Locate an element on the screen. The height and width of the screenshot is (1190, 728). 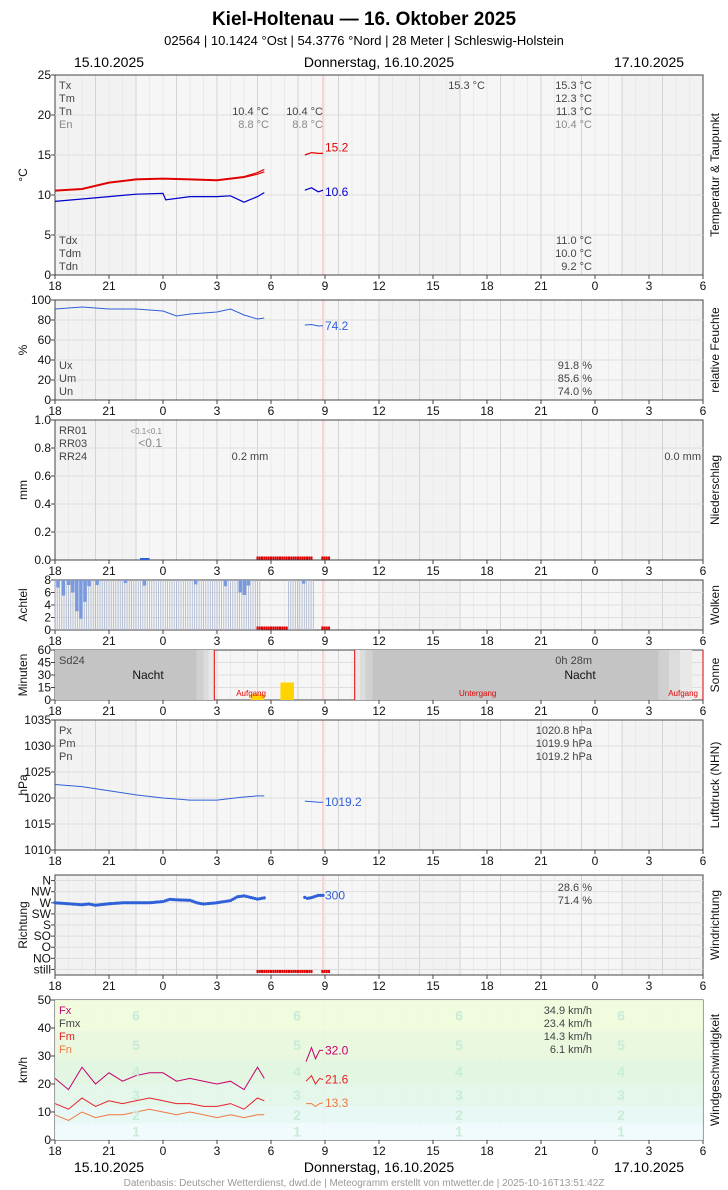
temperature-stat-key: En is located at coordinates (65, 125).